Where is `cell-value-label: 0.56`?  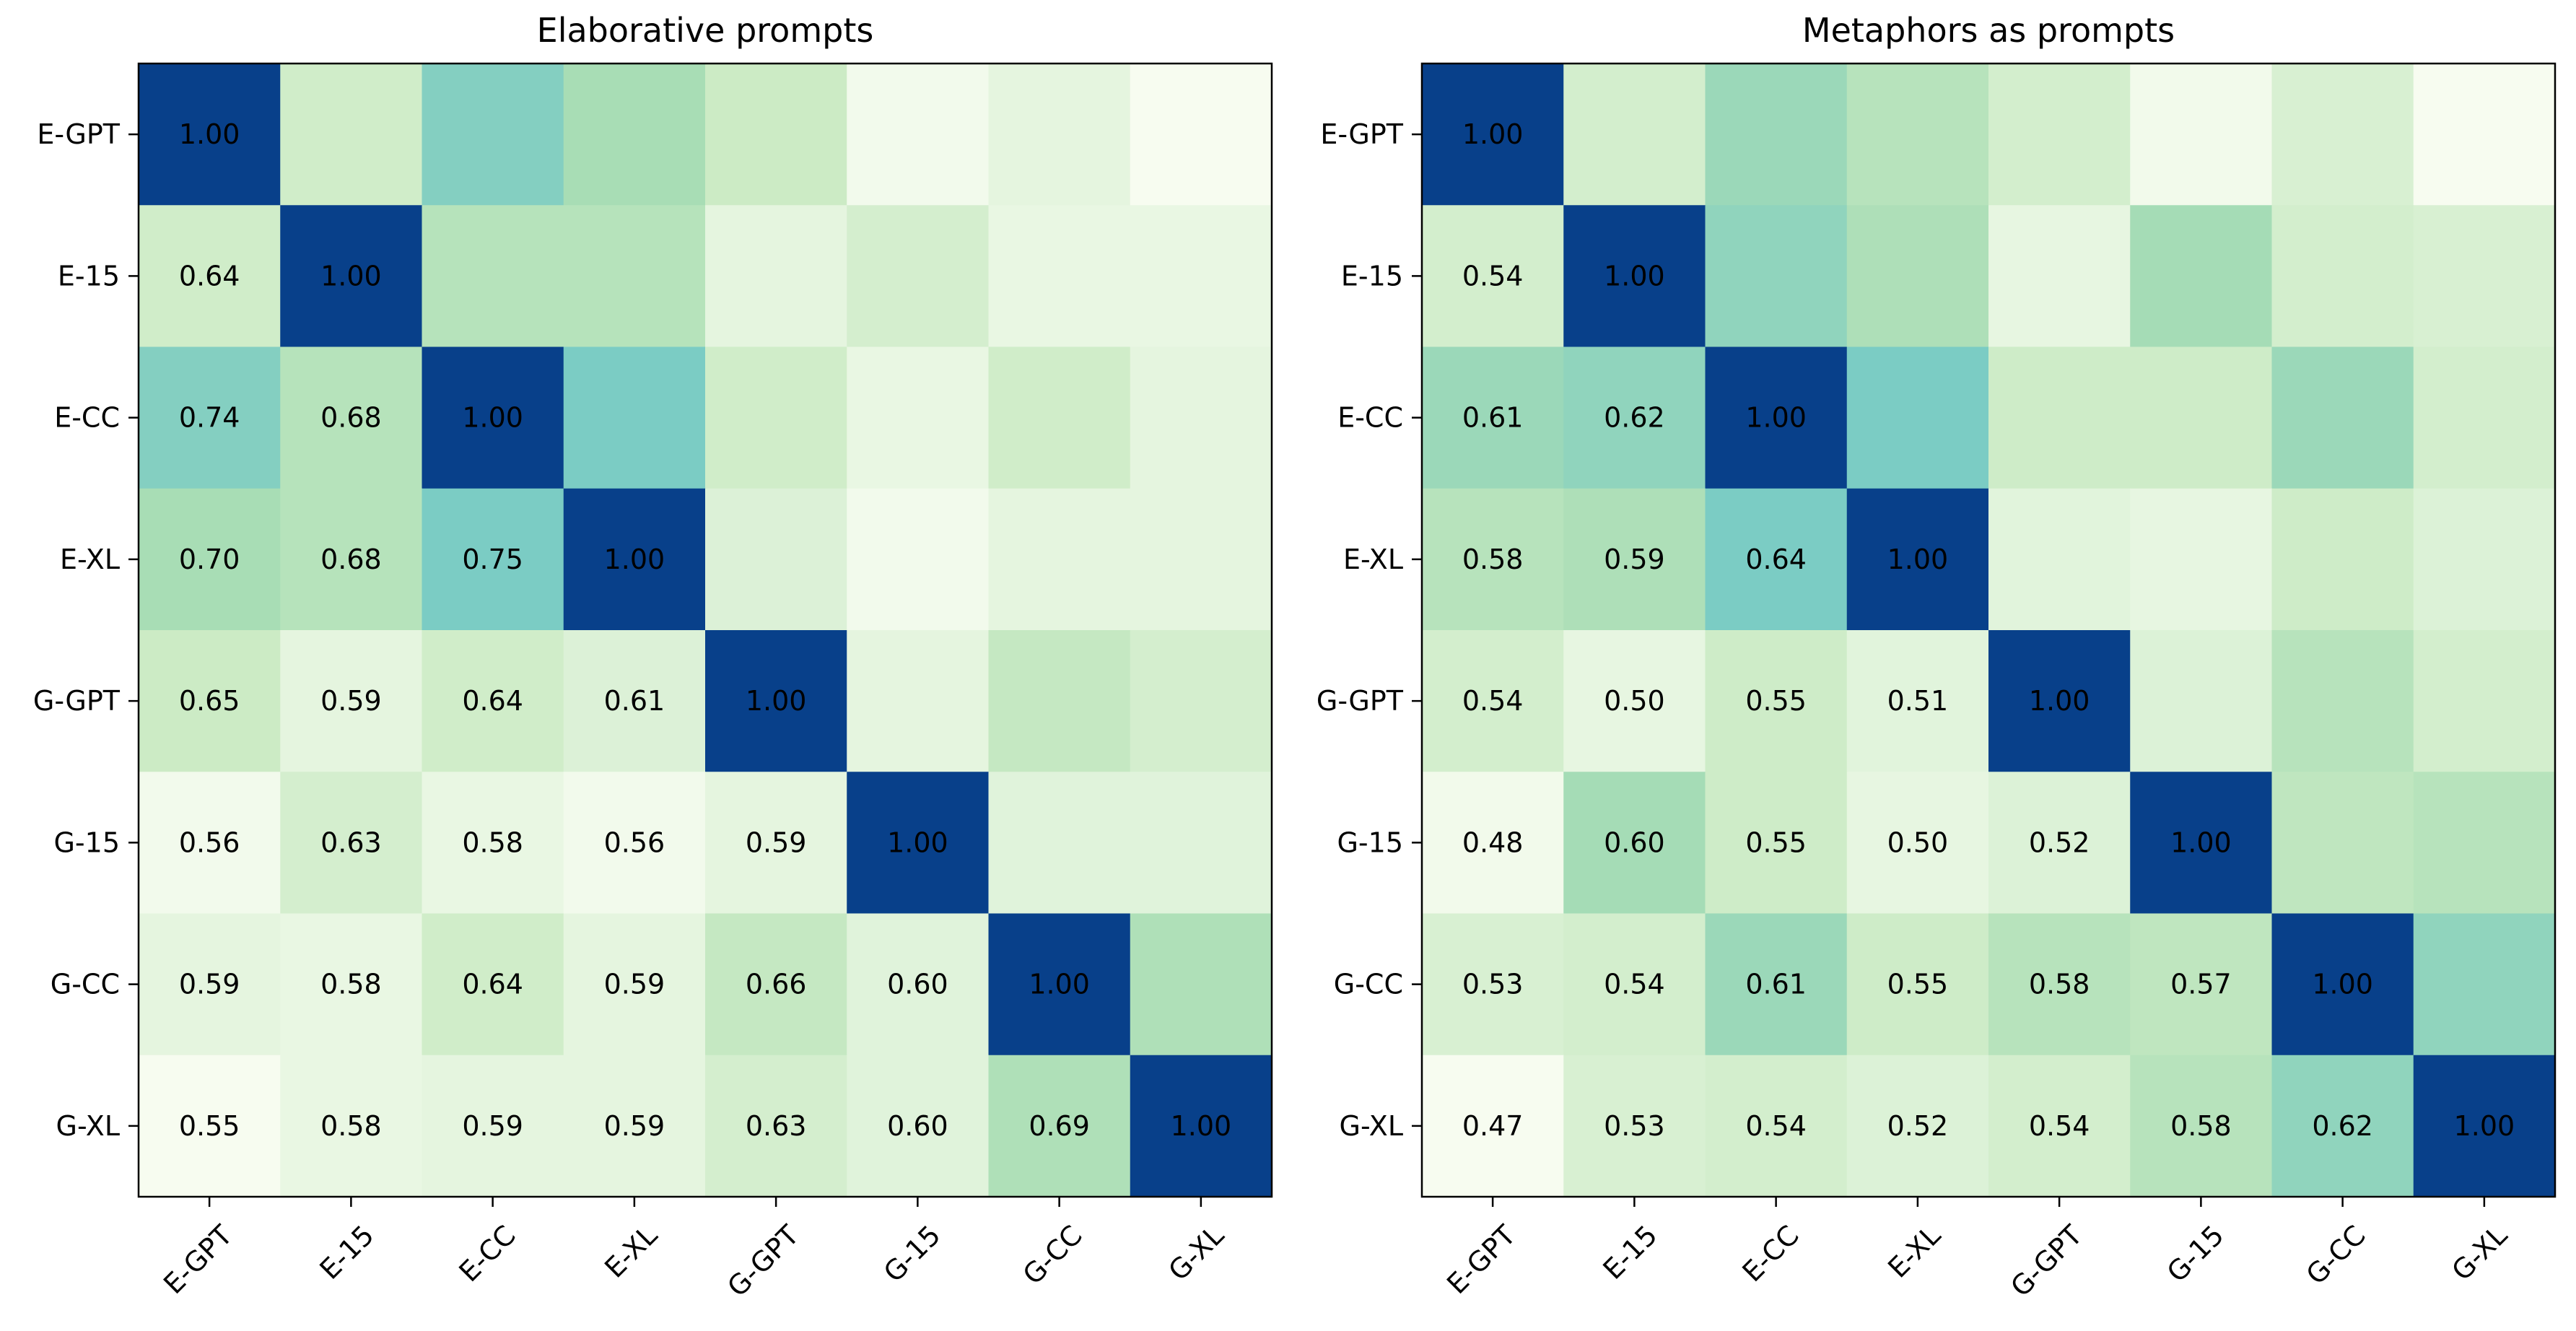
cell-value-label: 0.56 is located at coordinates (209, 842).